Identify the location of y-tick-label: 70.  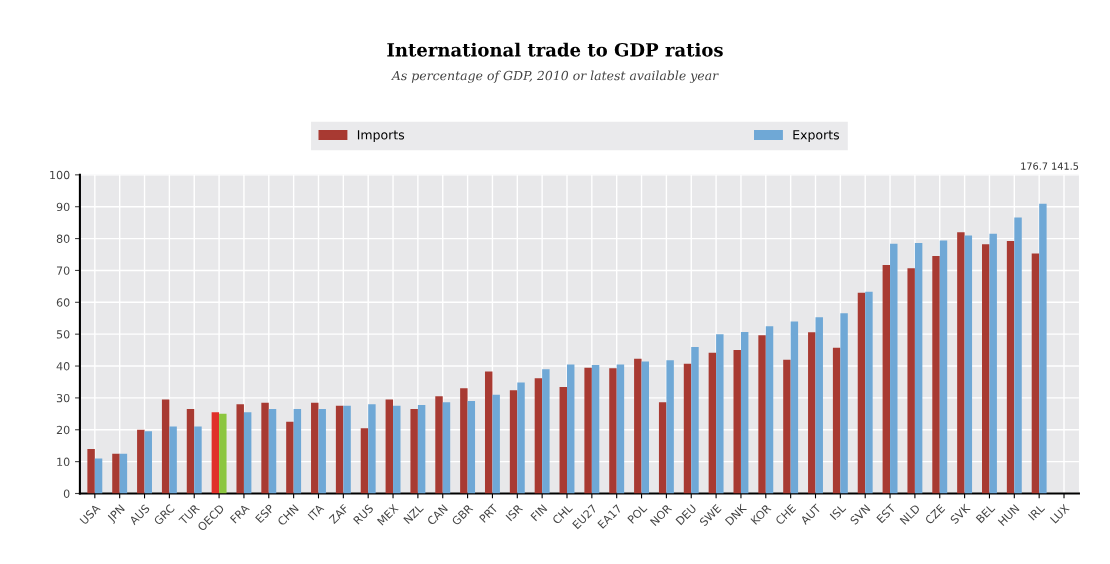
(63, 270).